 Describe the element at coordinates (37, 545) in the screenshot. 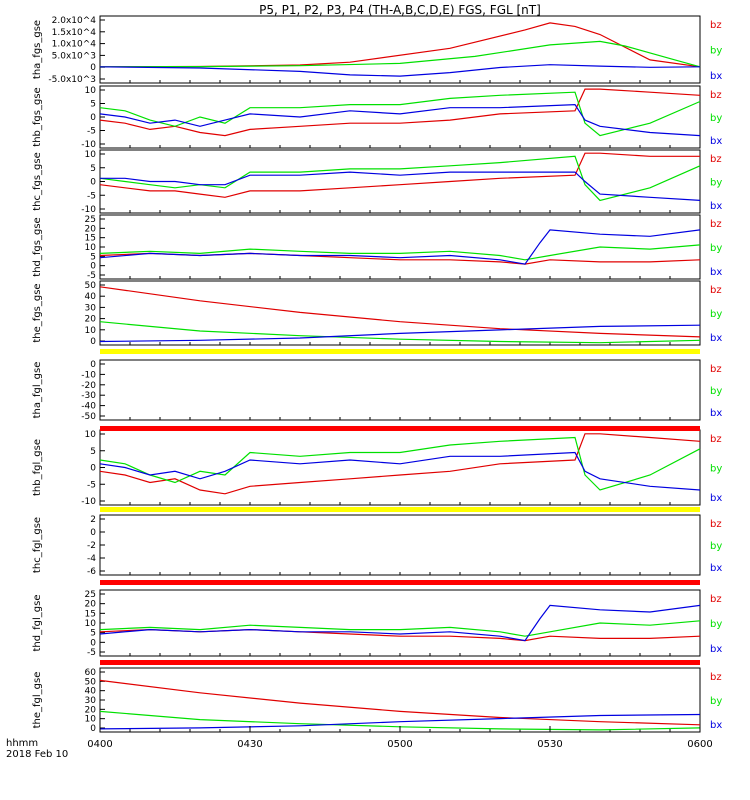

I see `panel-ylabel: thc_fgl_gse` at that location.